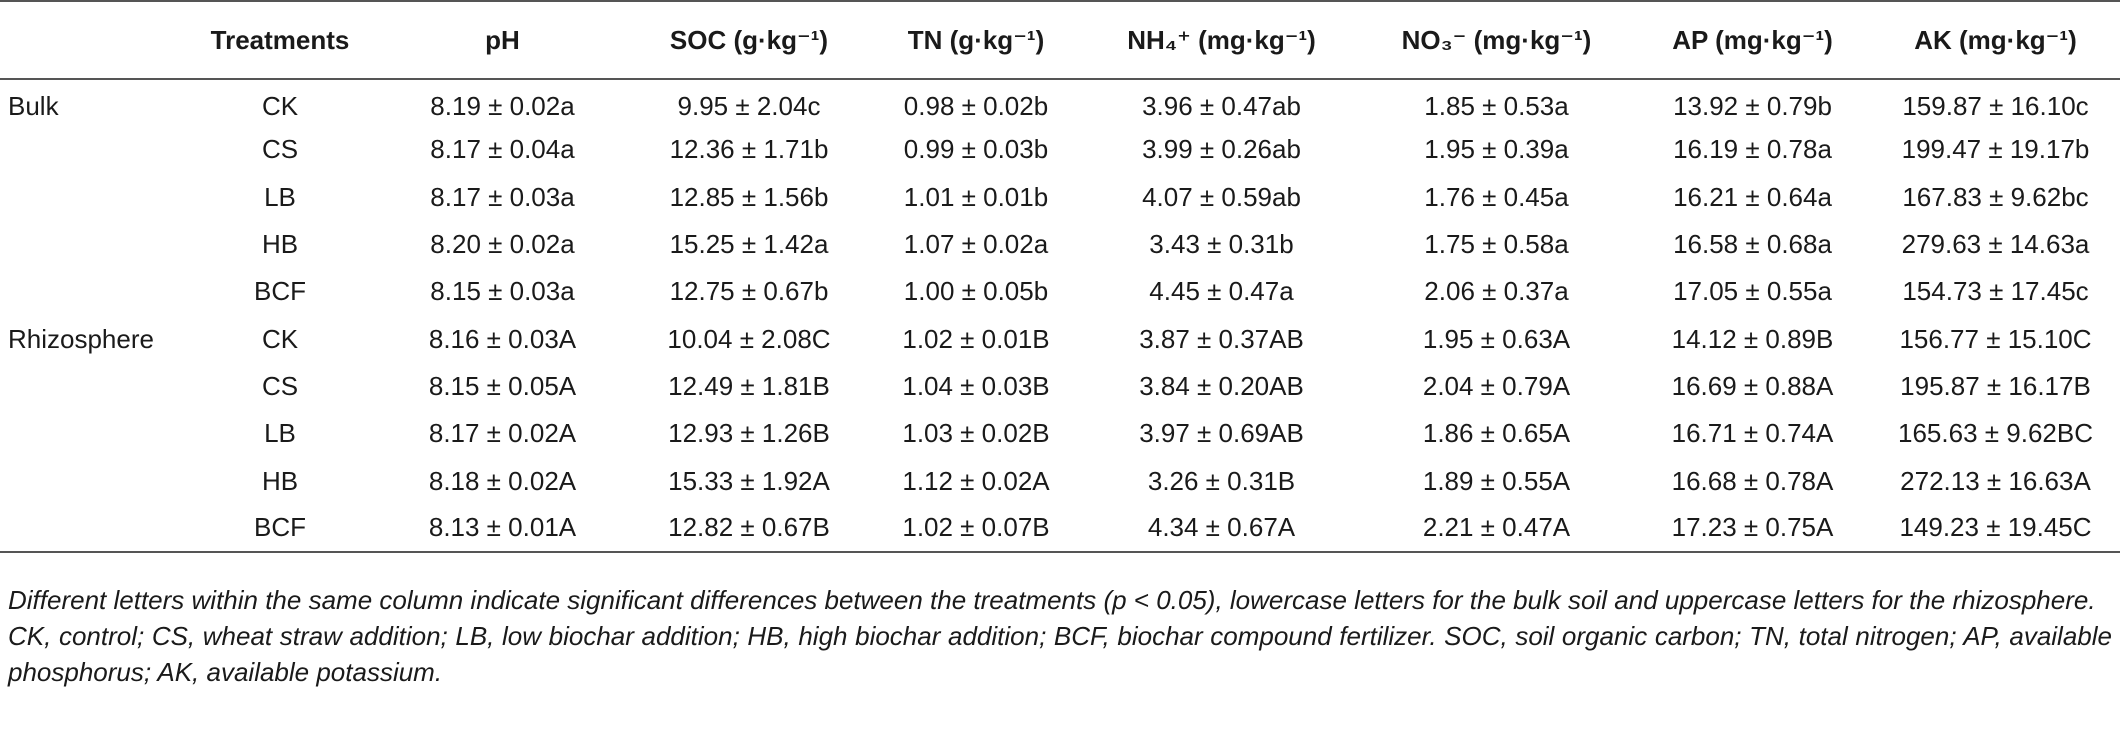 Image resolution: width=2120 pixels, height=734 pixels. What do you see at coordinates (1221, 105) in the screenshot?
I see `cell-nh4: 3.96 ± 0.47ab` at bounding box center [1221, 105].